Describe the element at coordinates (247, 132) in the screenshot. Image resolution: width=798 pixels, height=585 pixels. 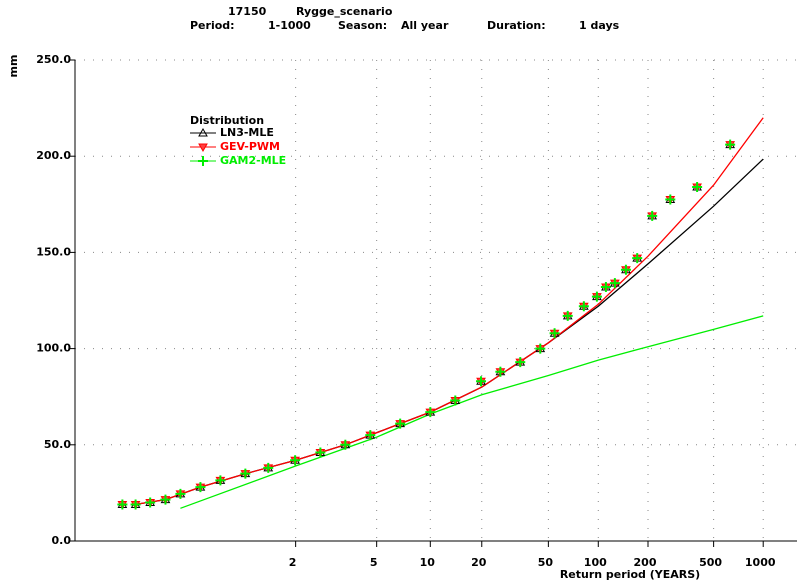
I see `legend-label: LN3-MLE` at that location.